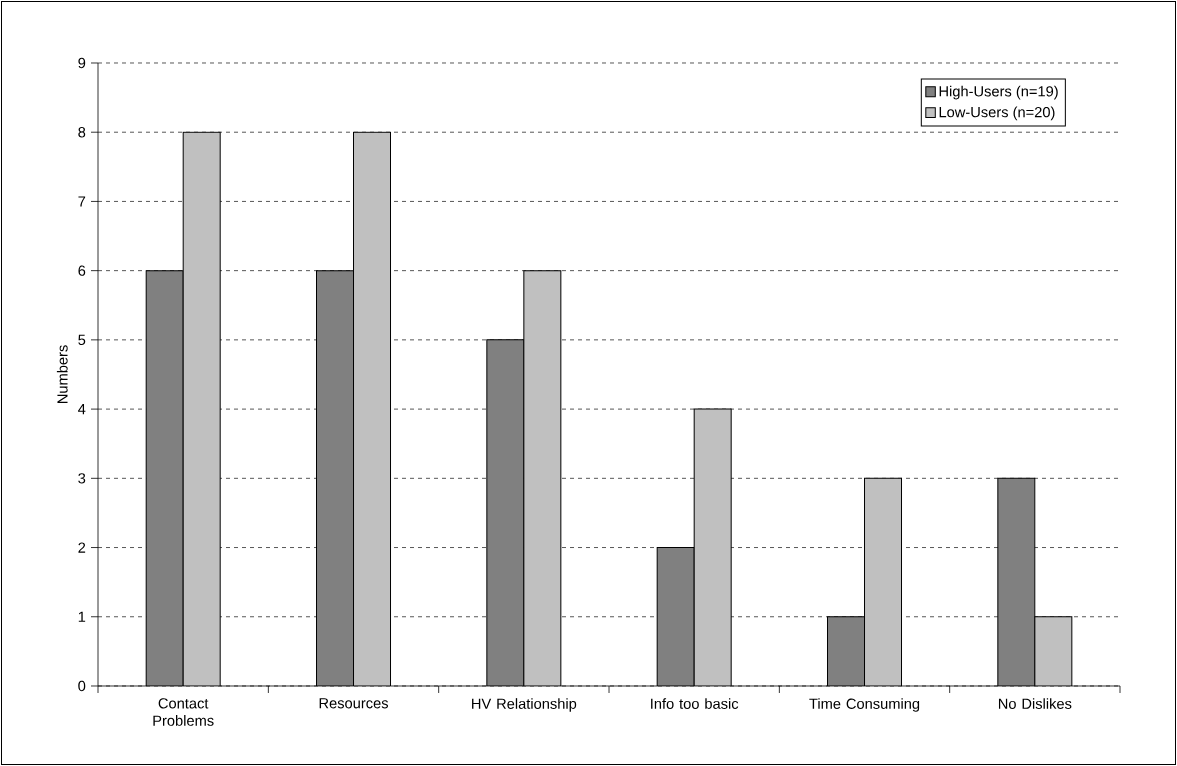 This screenshot has height=766, width=1177. Describe the element at coordinates (354, 703) in the screenshot. I see `x-tick-label: Resources` at that location.